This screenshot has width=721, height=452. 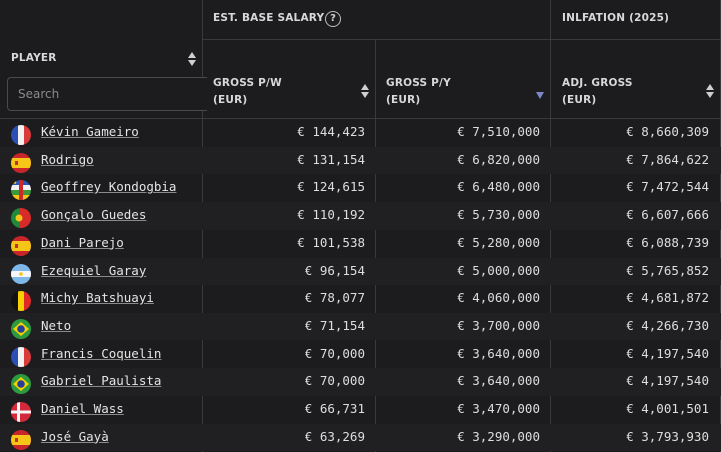 What do you see at coordinates (498, 325) in the screenshot?
I see `gross-py-cell: € 3,700,000` at bounding box center [498, 325].